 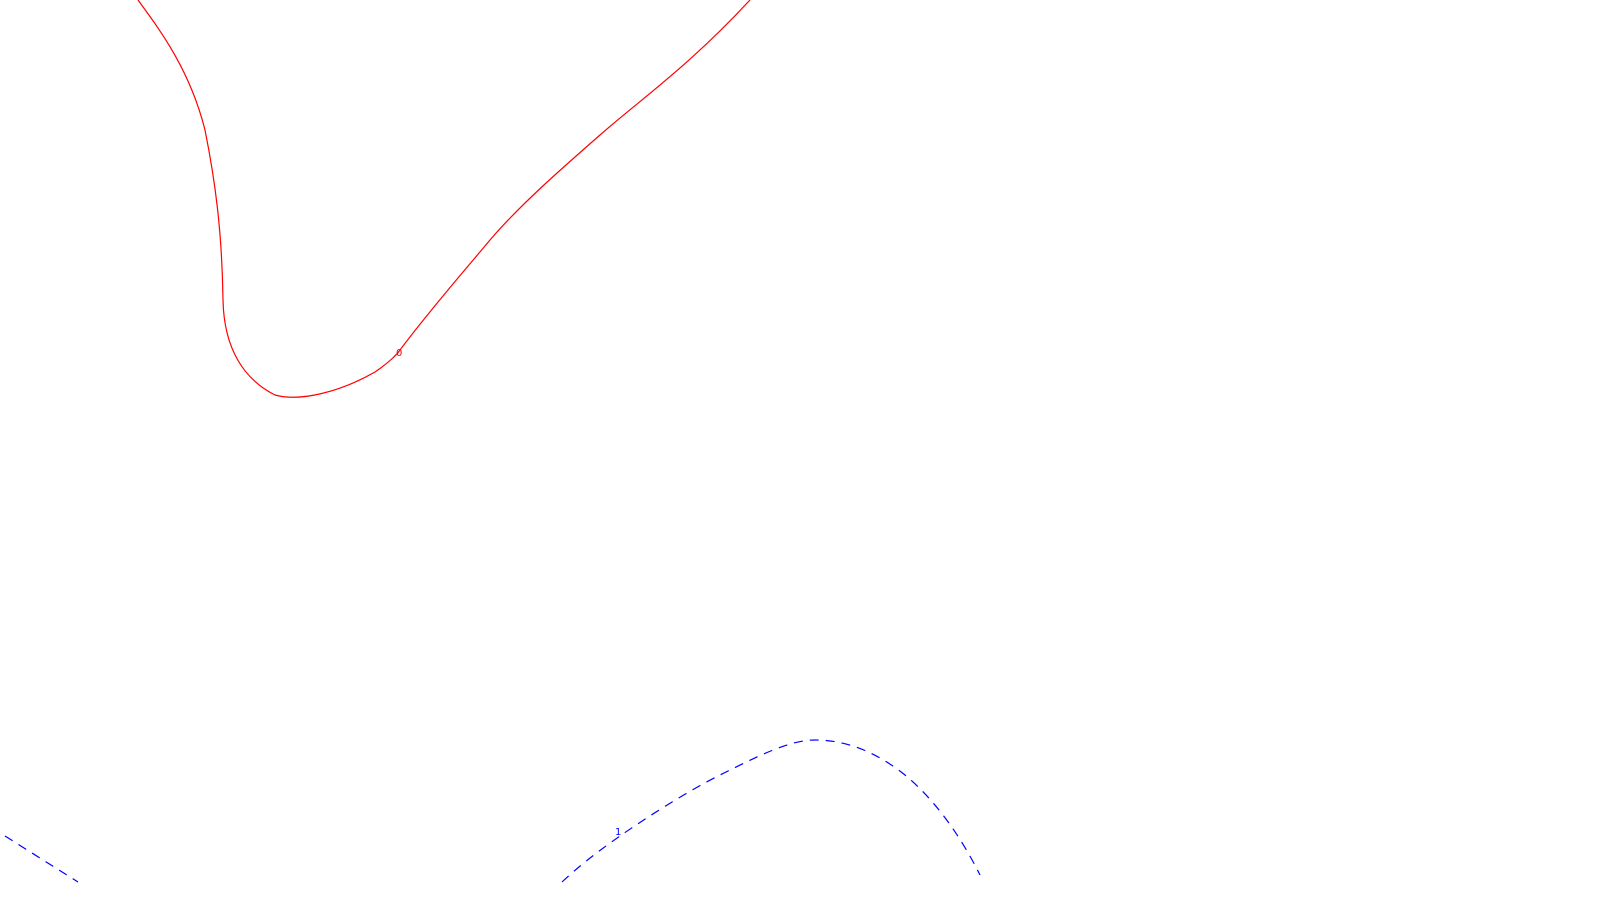 I want to click on contour-line-1-left-segment, so click(x=41, y=859).